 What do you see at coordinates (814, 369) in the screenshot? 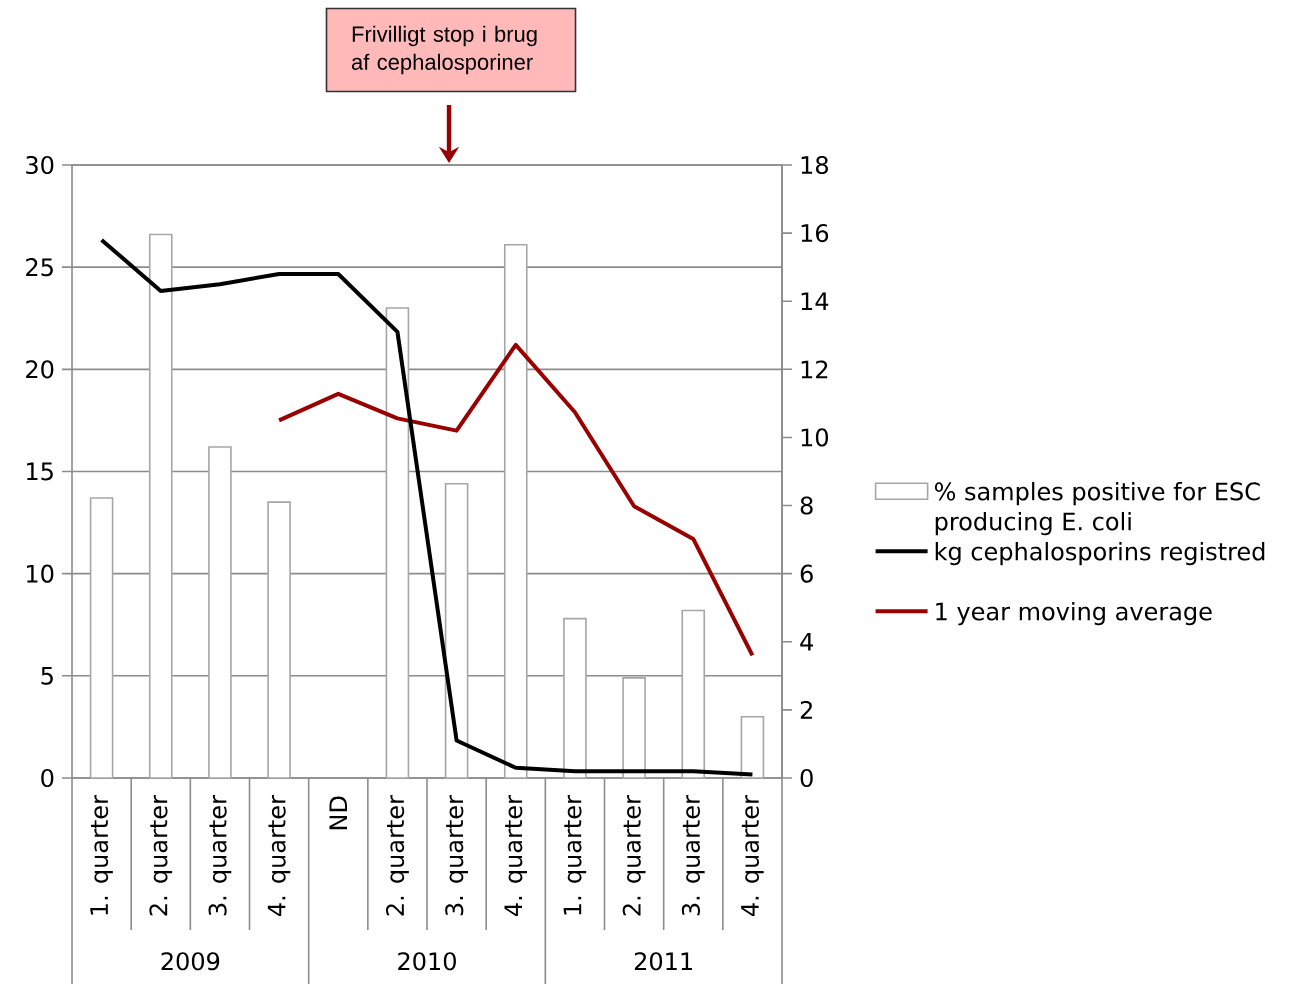
I see `y2-tick-label: 12` at bounding box center [814, 369].